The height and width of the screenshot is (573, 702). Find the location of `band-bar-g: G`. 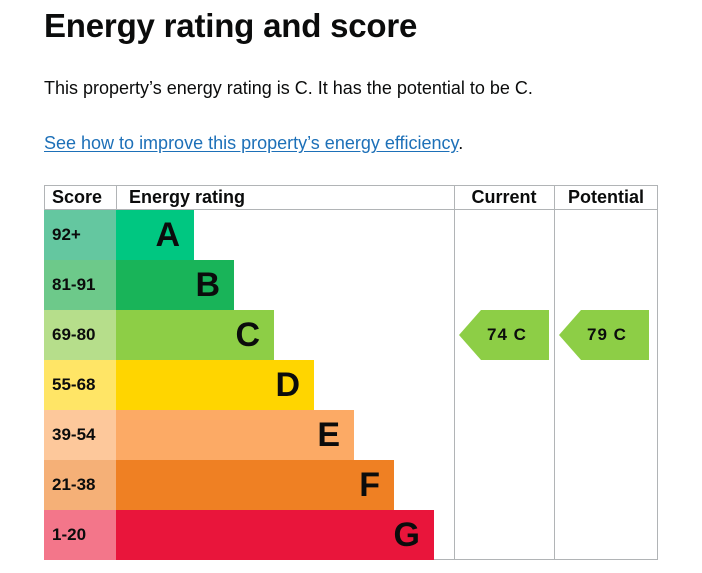

band-bar-g: G is located at coordinates (275, 535).